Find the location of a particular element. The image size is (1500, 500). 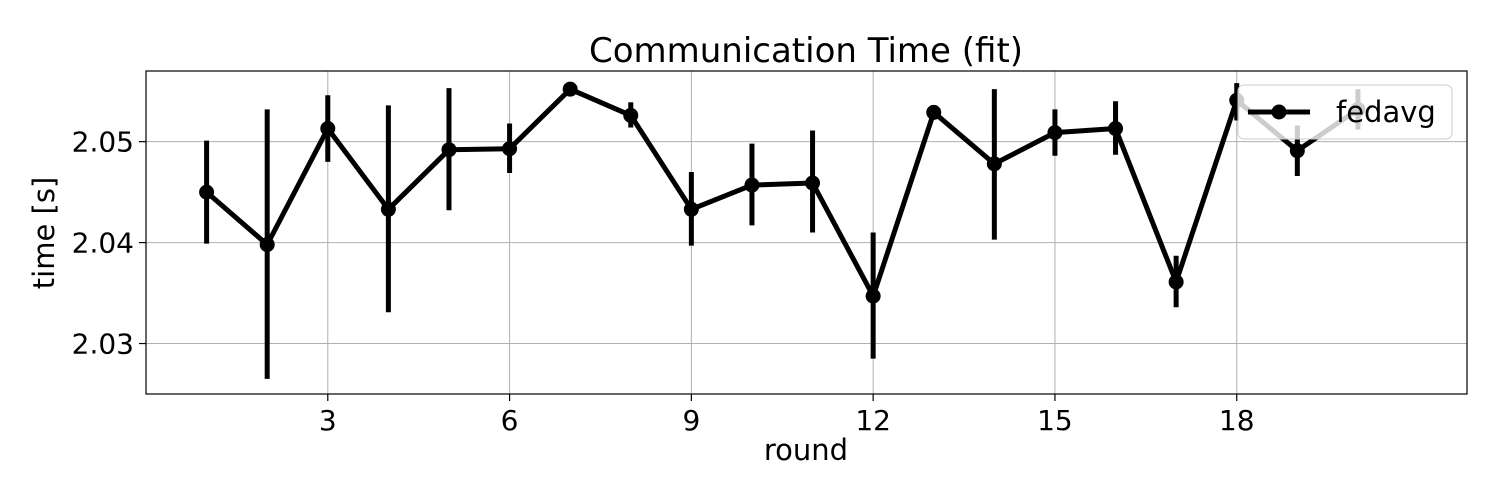

x-axis-label: round is located at coordinates (806, 450).